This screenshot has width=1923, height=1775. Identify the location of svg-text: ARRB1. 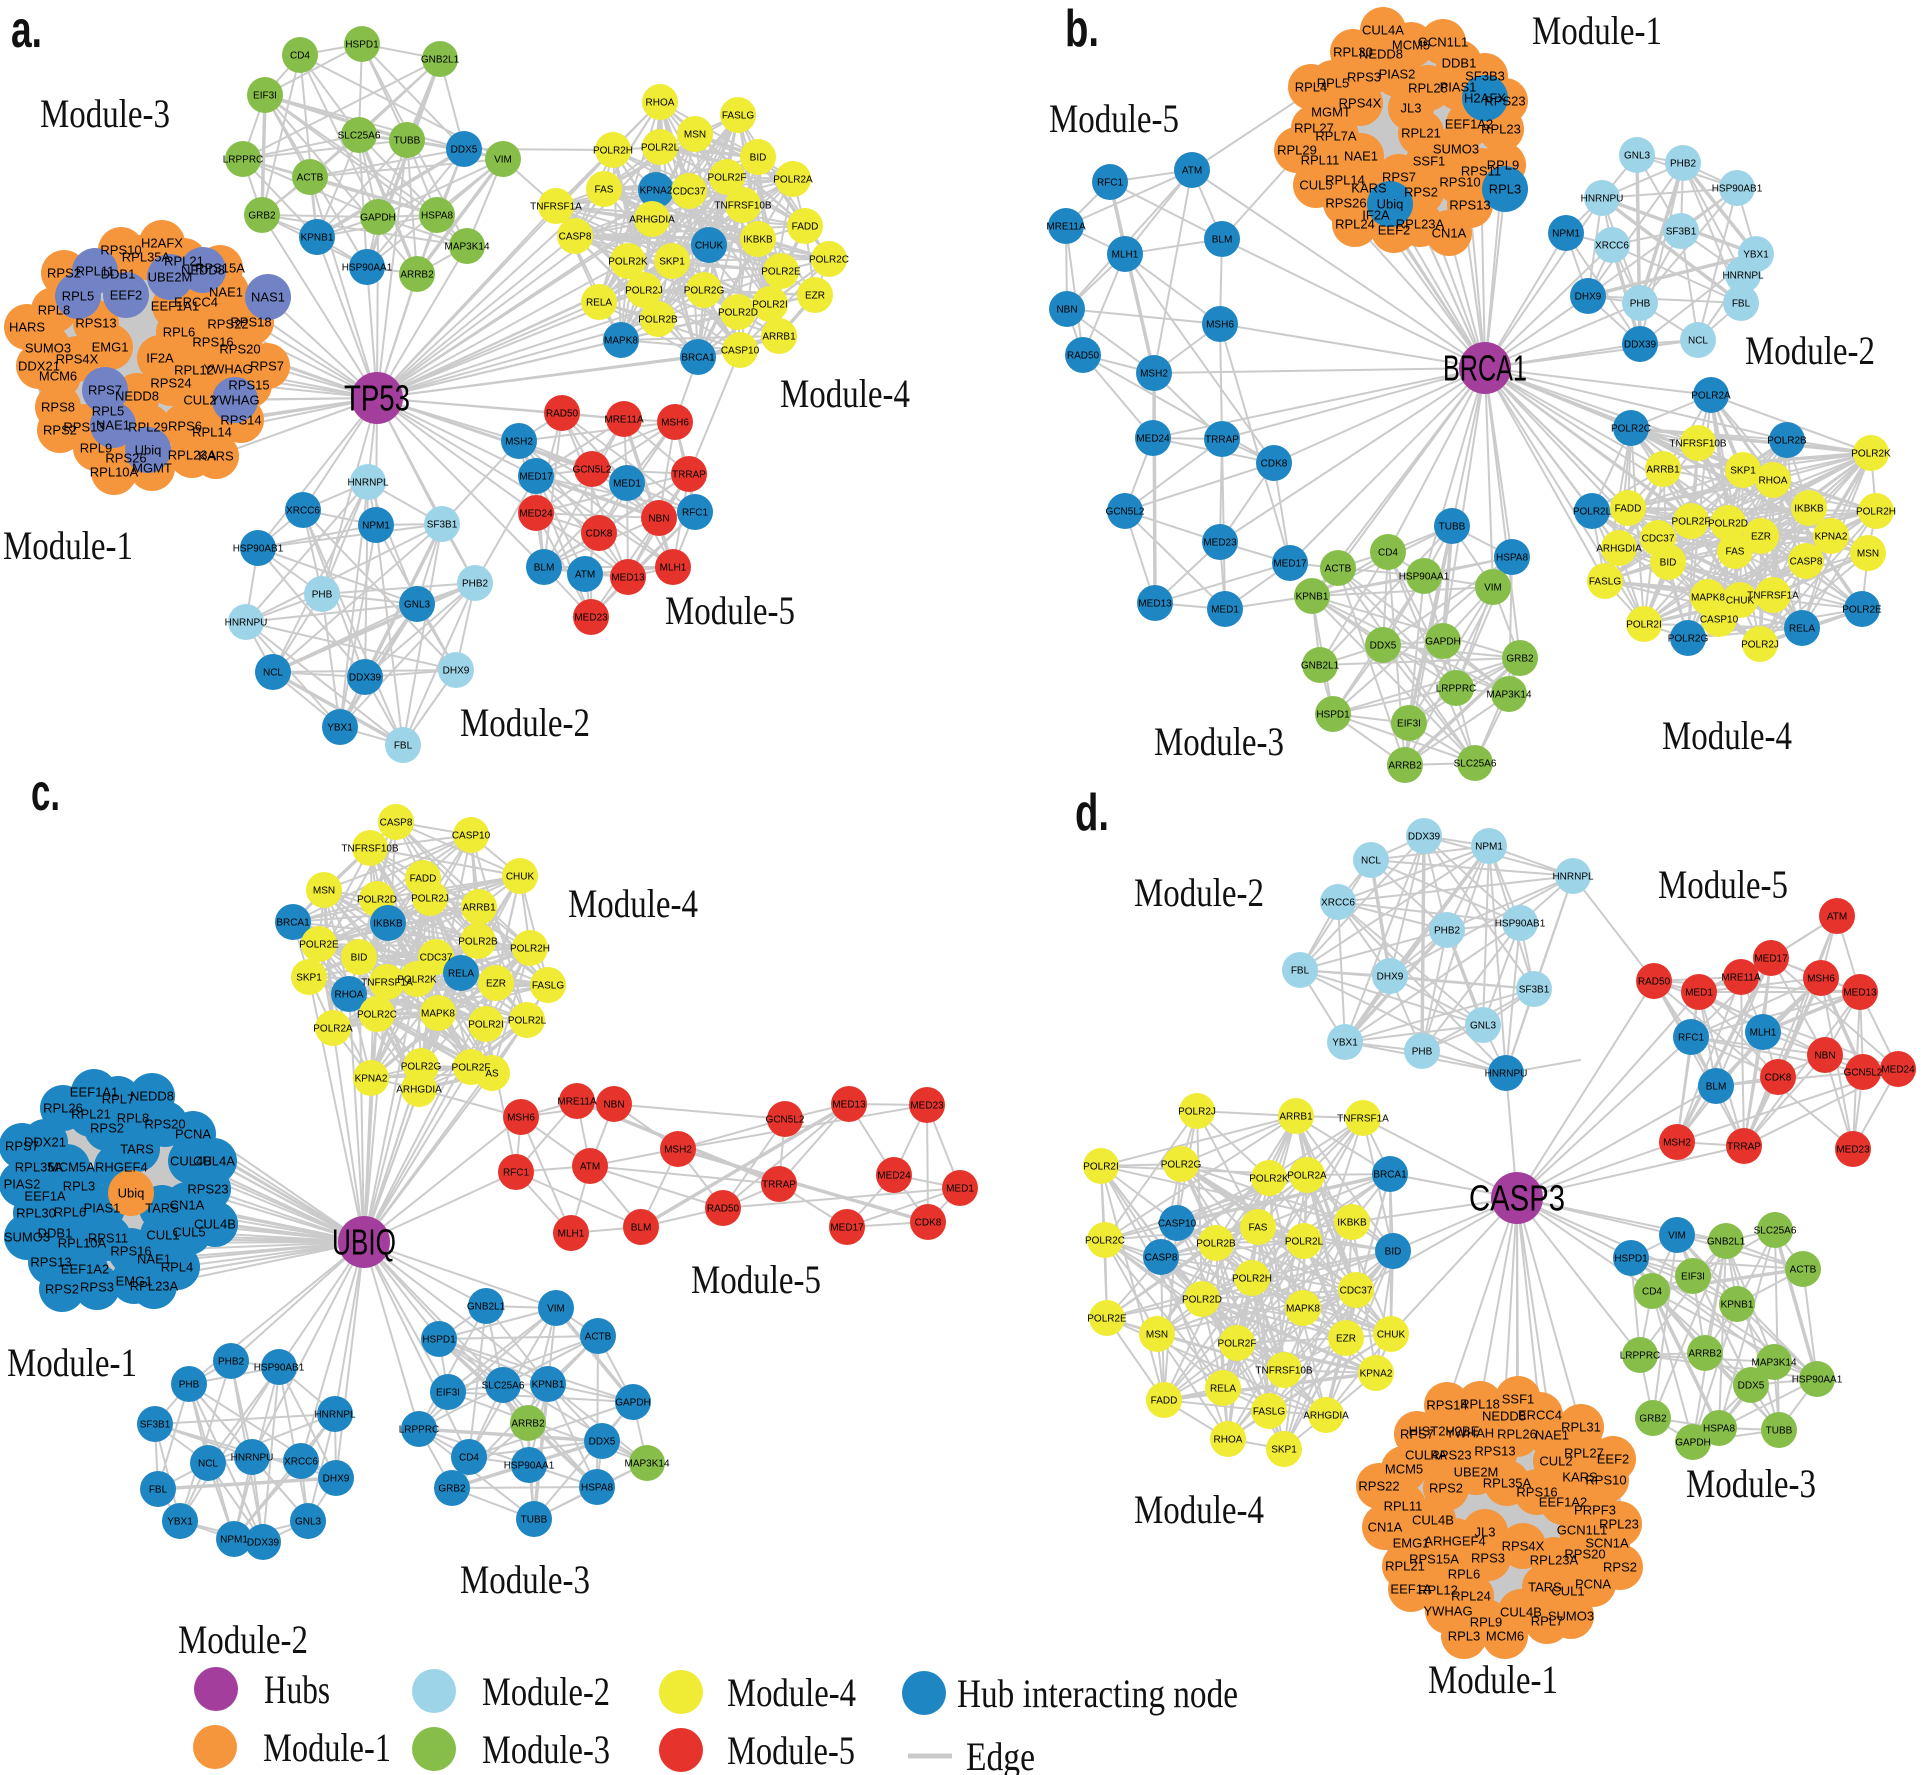
(479, 908).